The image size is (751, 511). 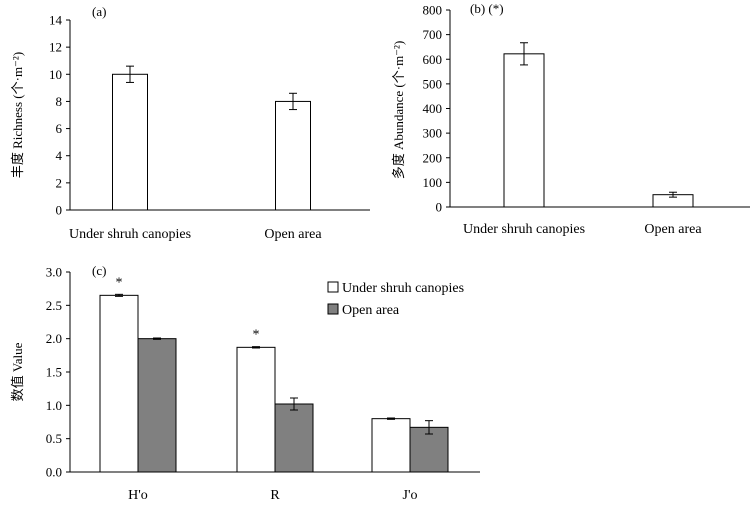 What do you see at coordinates (433, 59) in the screenshot?
I see `y-tick-label: 600` at bounding box center [433, 59].